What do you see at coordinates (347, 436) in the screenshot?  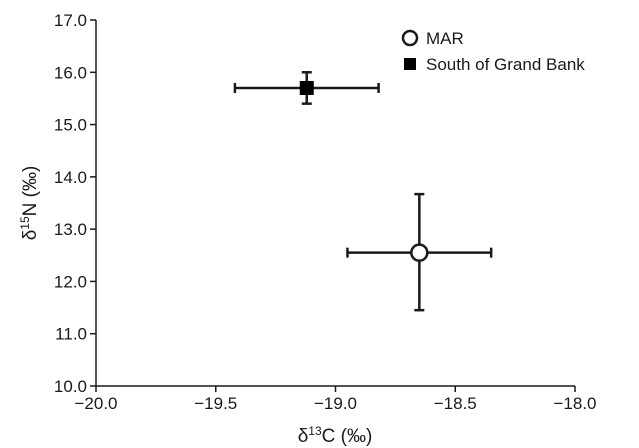 I see `x-axis-label-rest: C (‰)` at bounding box center [347, 436].